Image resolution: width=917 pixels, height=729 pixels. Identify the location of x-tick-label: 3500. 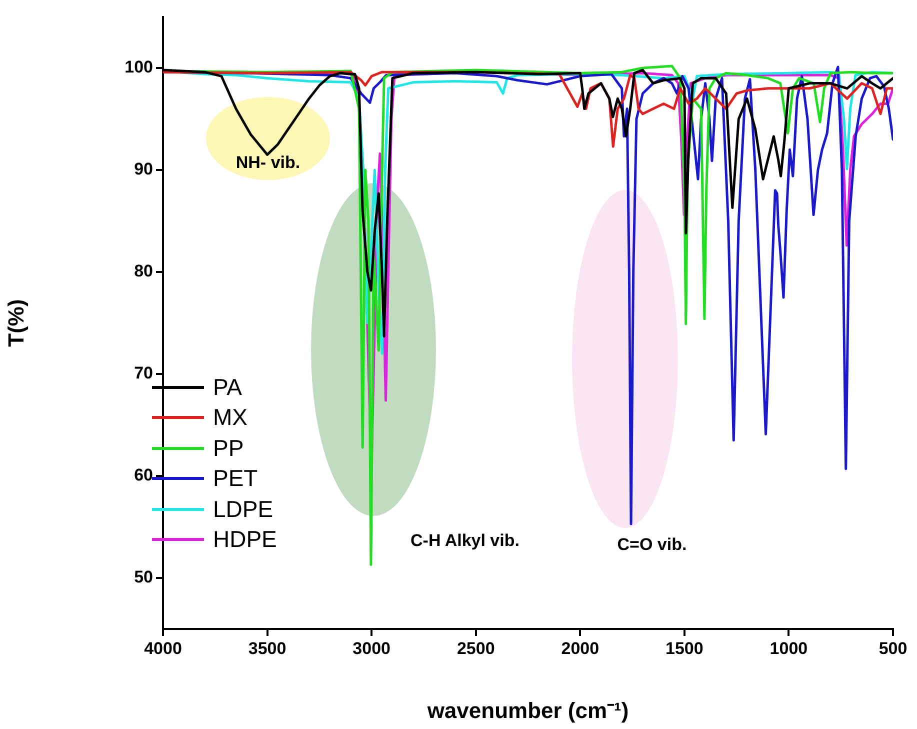
(267, 648).